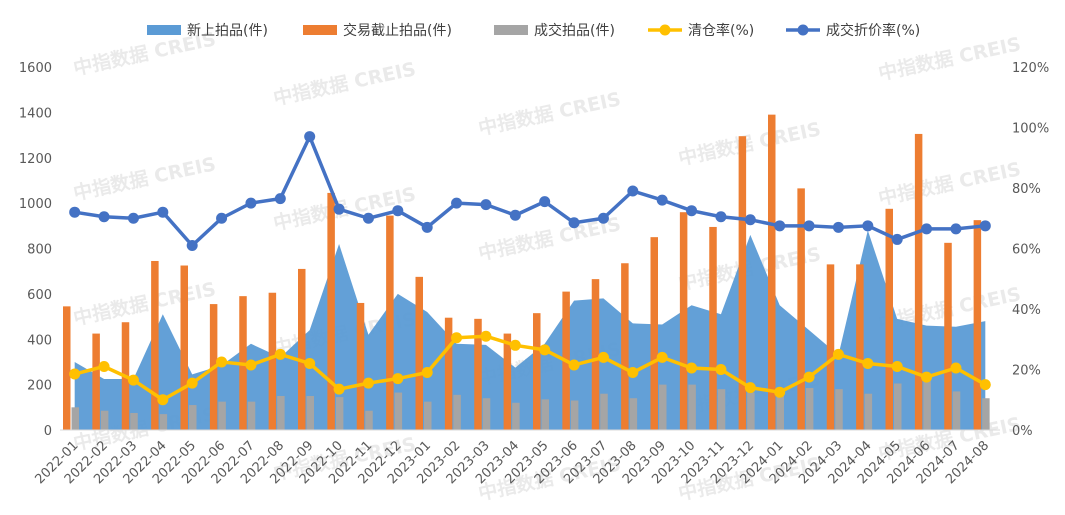 The width and height of the screenshot is (1065, 515). I want to click on left-tick-label: 1000, so click(35, 204).